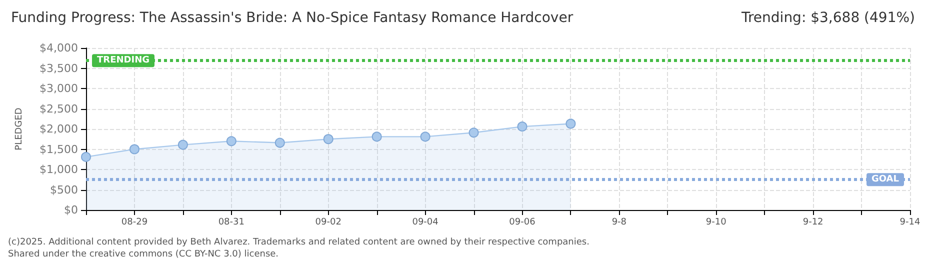 Image resolution: width=940 pixels, height=270 pixels. I want to click on y-tick-label: $1,000, so click(59, 169).